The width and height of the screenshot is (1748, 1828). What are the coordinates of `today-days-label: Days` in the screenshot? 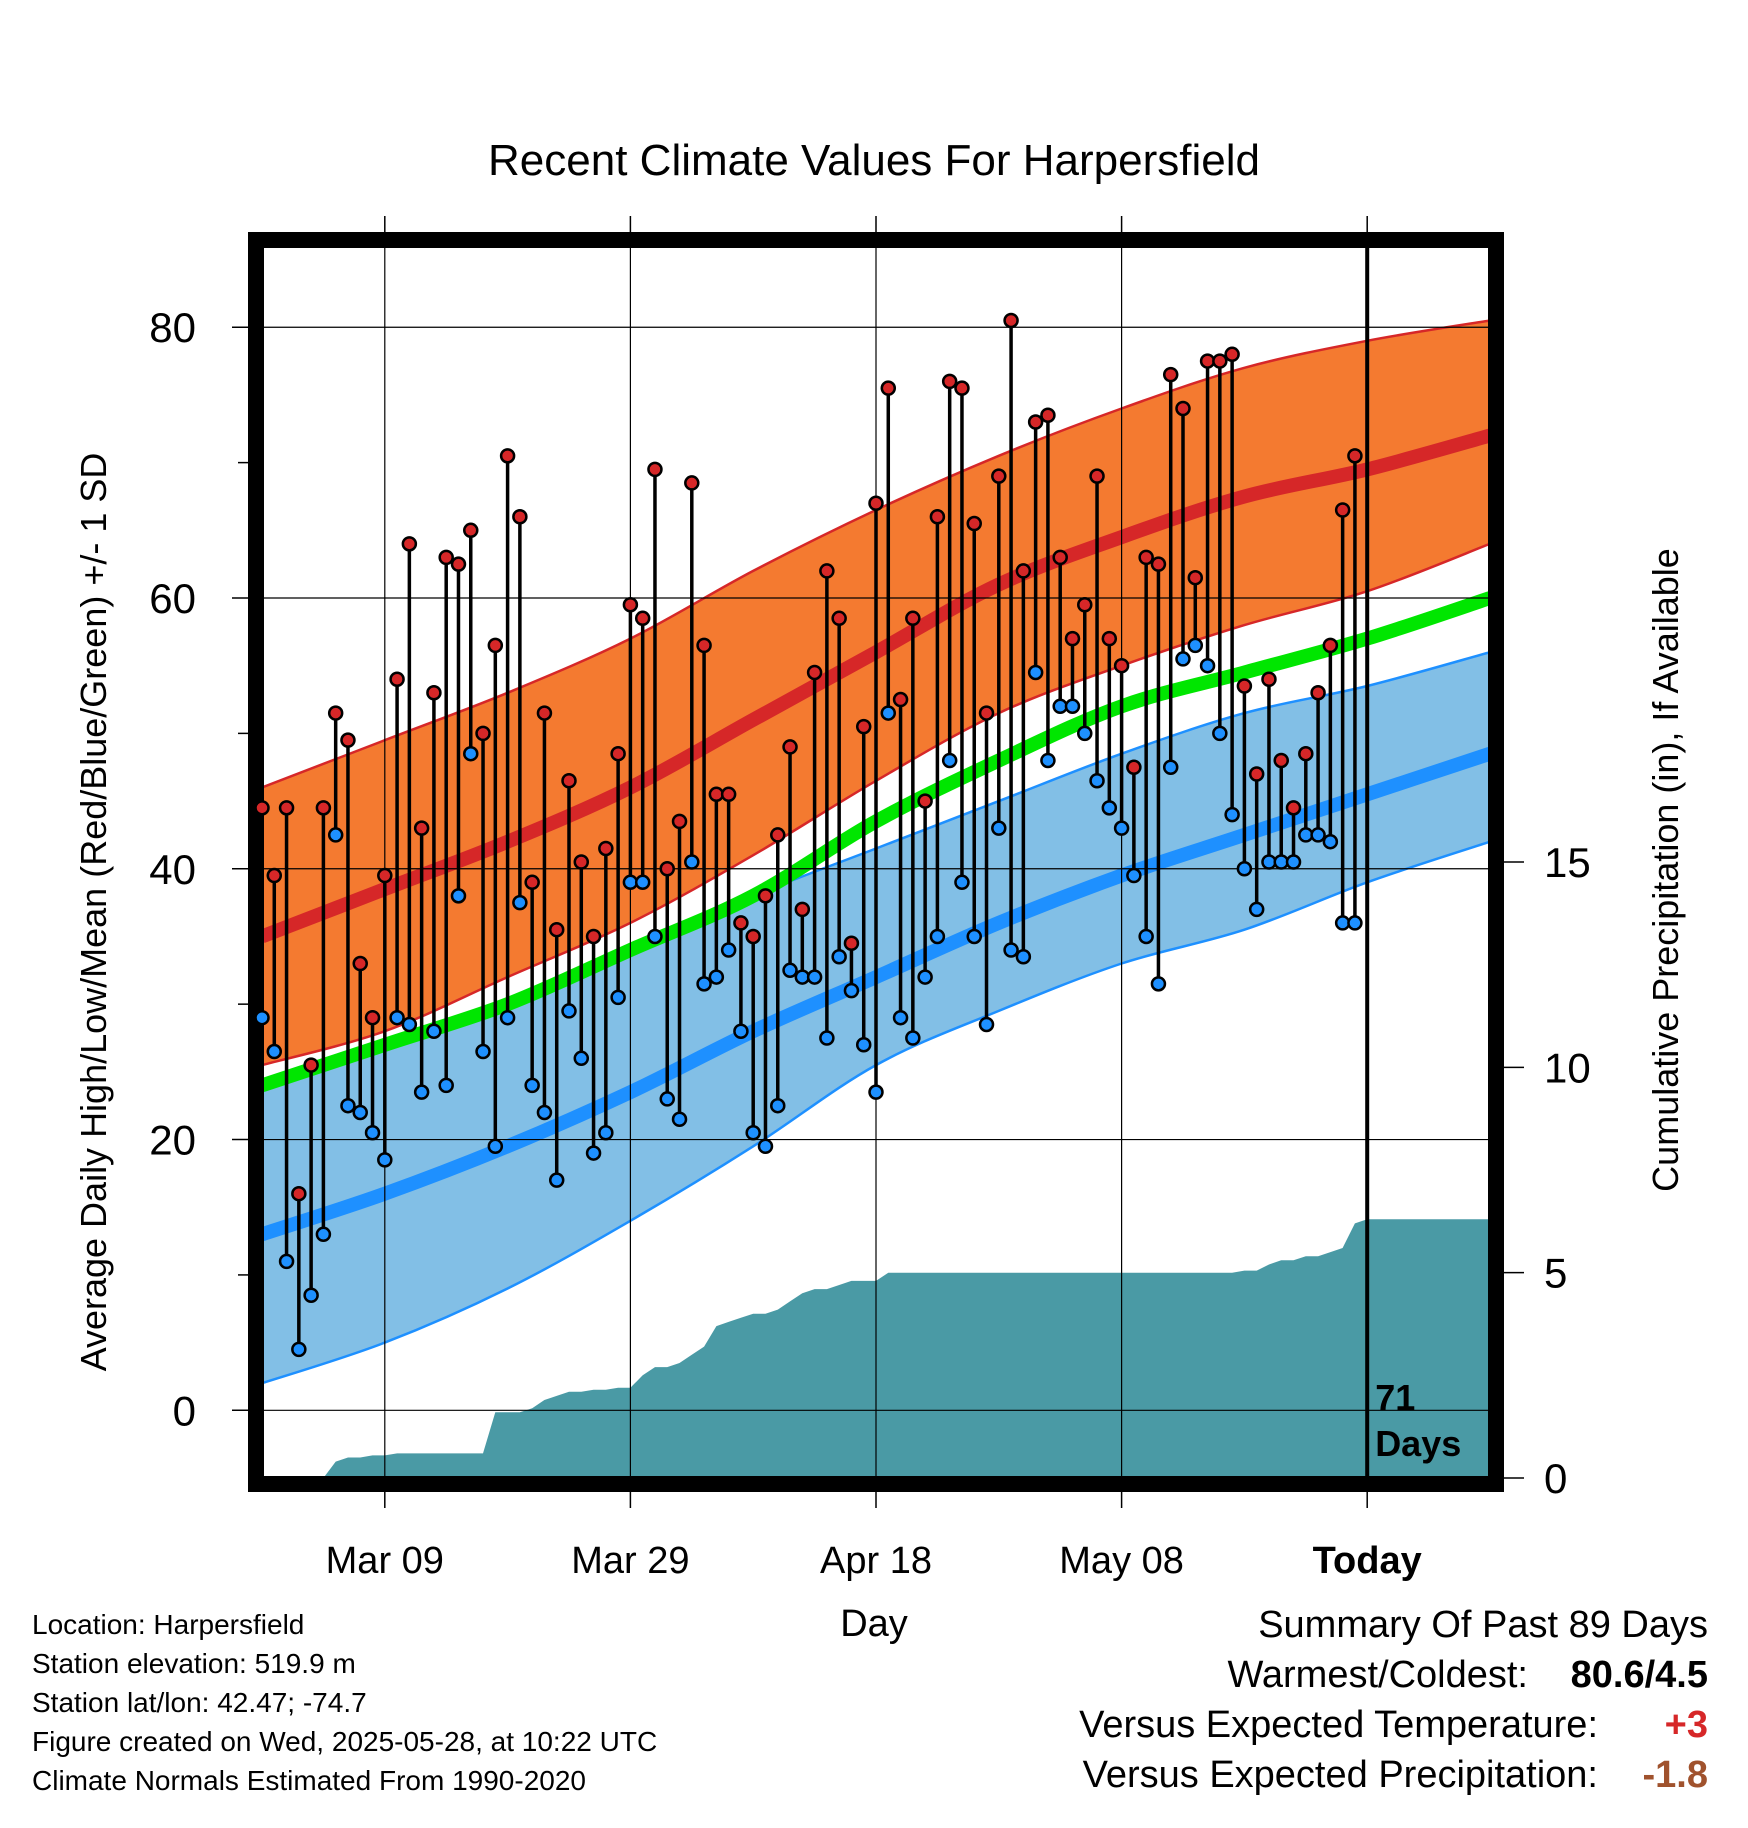 It's located at (1418, 1443).